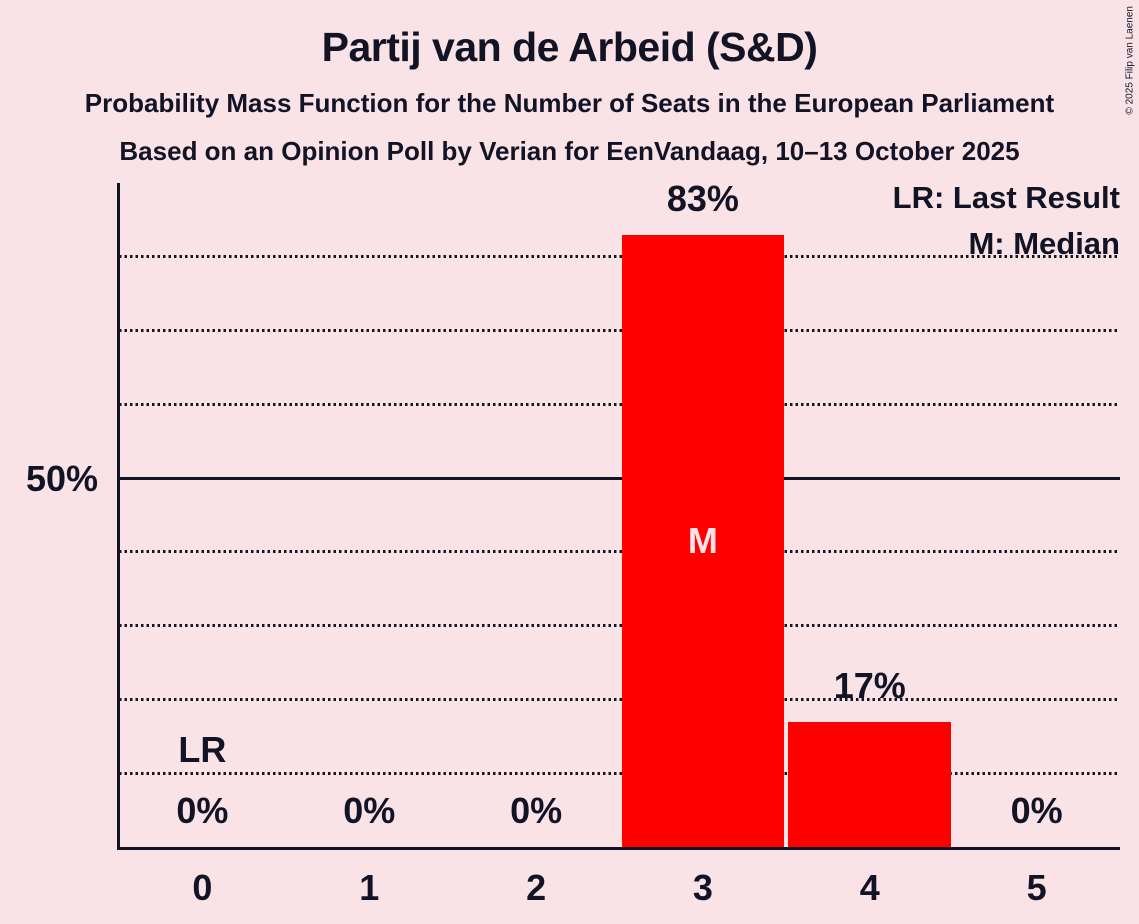  What do you see at coordinates (618, 848) in the screenshot?
I see `x-axis-line` at bounding box center [618, 848].